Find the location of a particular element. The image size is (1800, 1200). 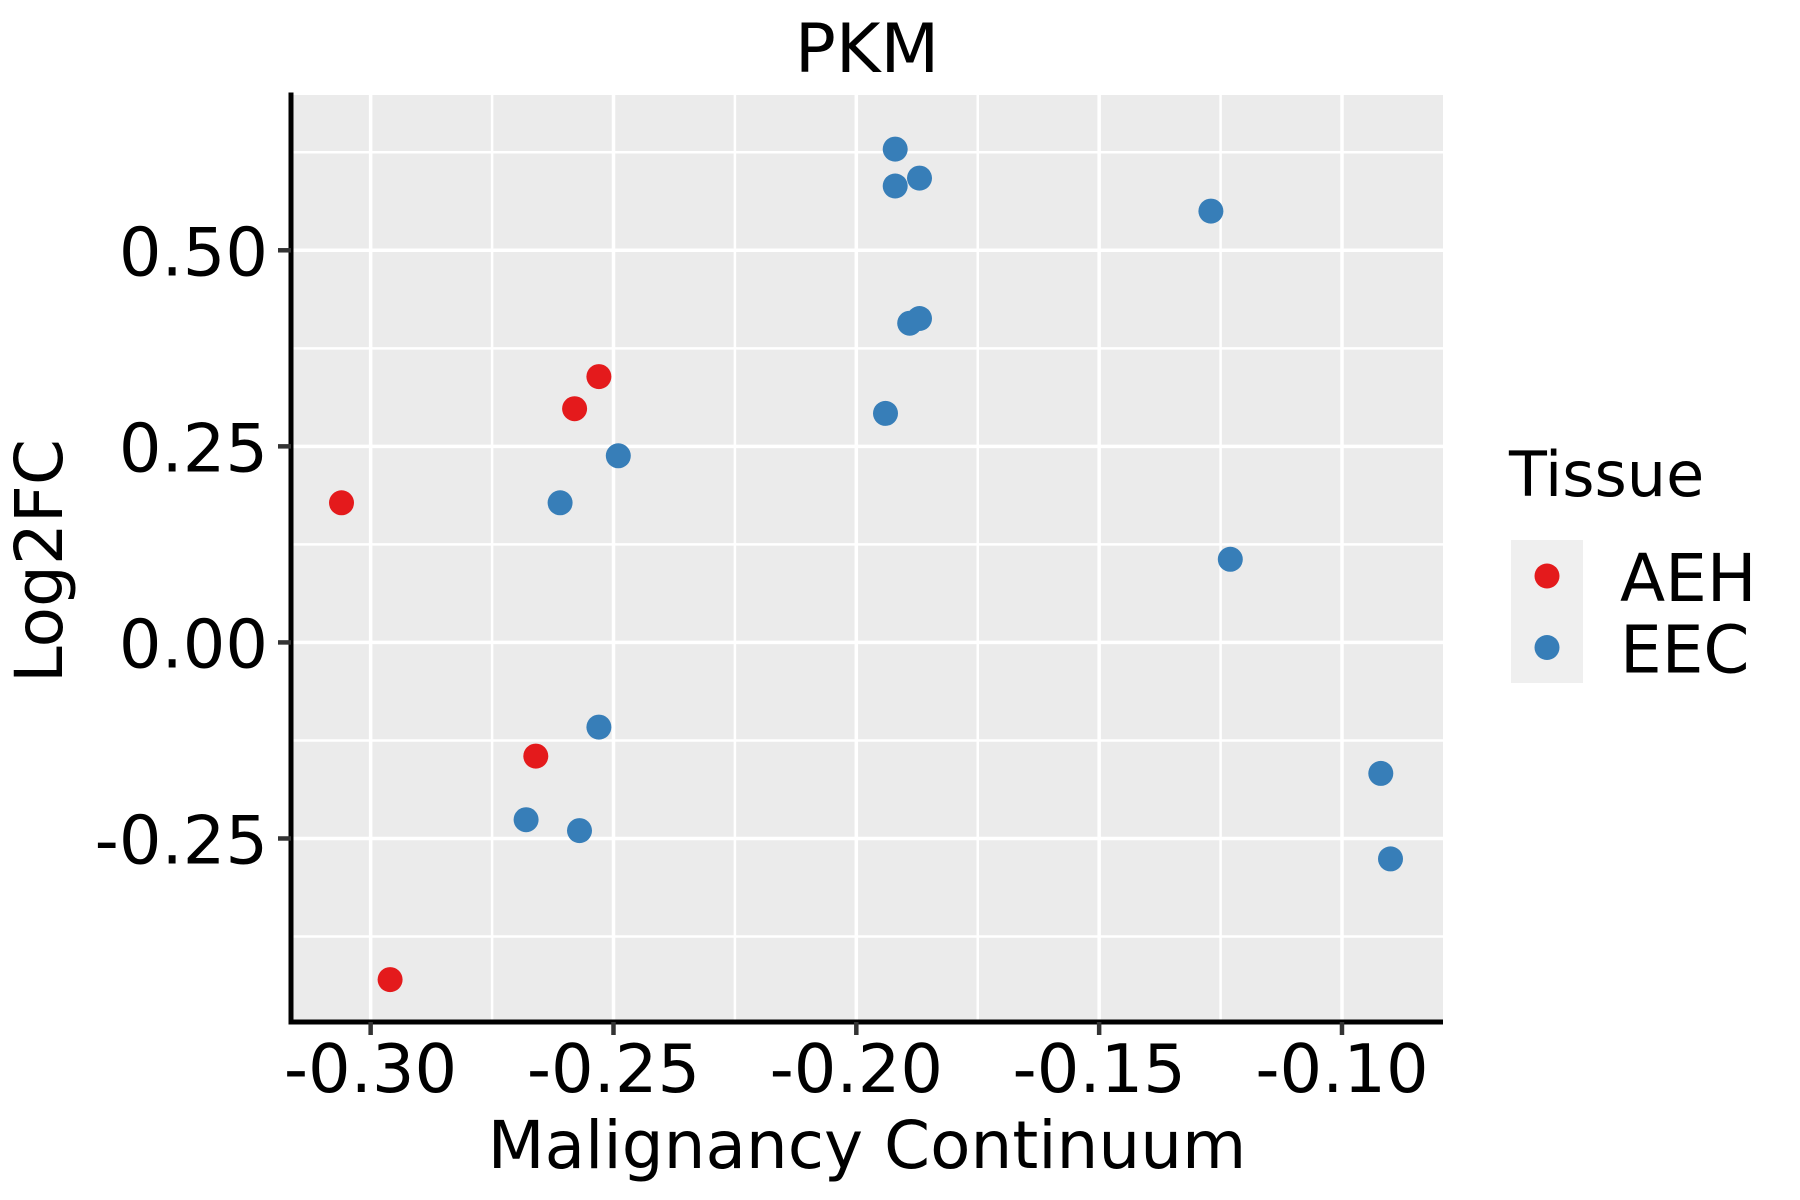

legend: Tissue AEH EEC is located at coordinates (1632, 563).